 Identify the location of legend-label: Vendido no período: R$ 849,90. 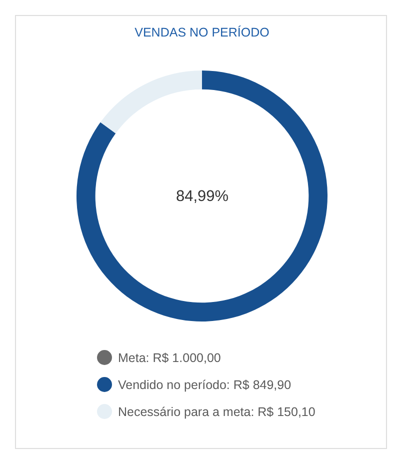
(205, 385).